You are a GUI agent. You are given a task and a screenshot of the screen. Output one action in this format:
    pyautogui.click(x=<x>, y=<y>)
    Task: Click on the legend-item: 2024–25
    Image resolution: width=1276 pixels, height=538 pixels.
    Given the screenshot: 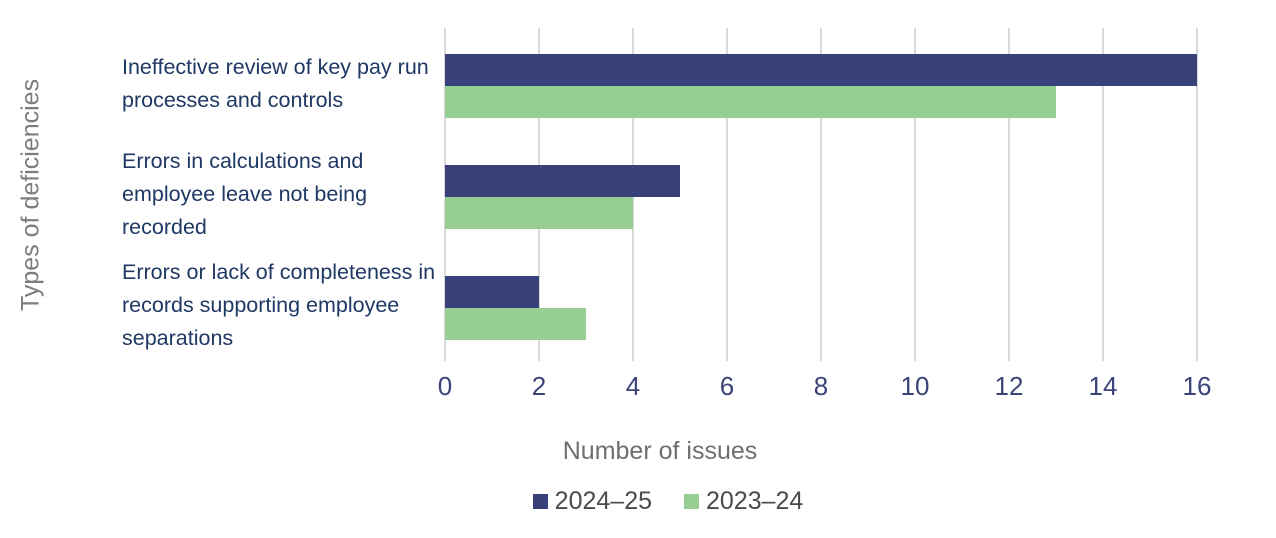 What is the action you would take?
    pyautogui.click(x=592, y=501)
    